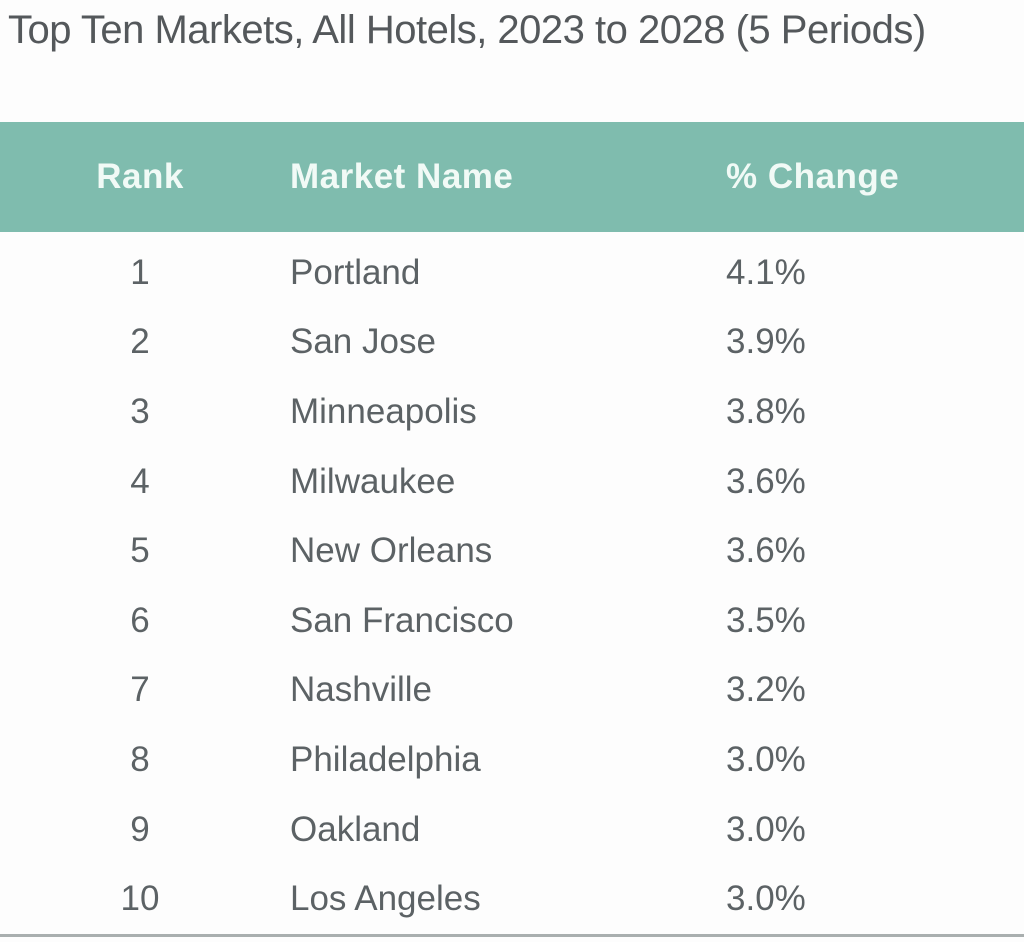 The width and height of the screenshot is (1024, 942). What do you see at coordinates (391, 551) in the screenshot?
I see `market-name-cell: New Orleans` at bounding box center [391, 551].